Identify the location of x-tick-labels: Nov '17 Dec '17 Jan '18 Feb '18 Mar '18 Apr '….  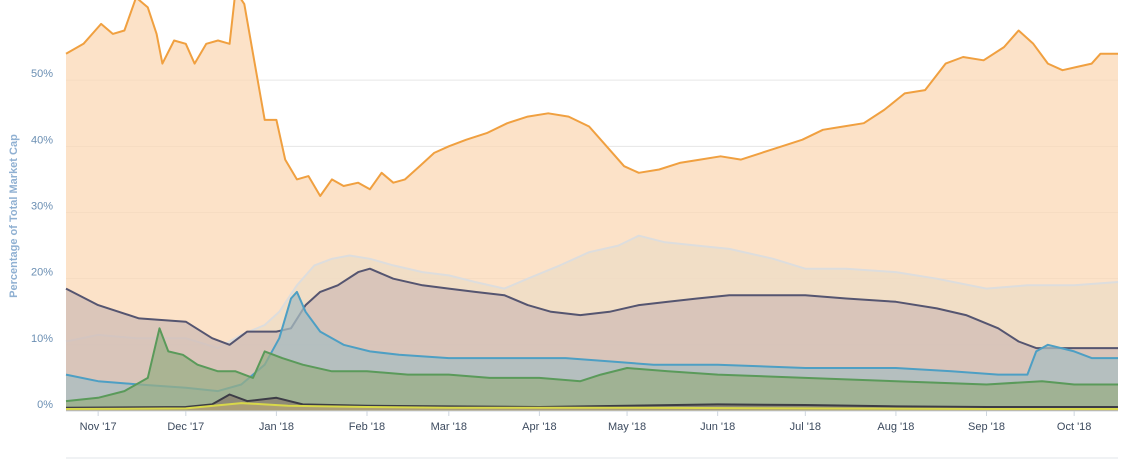
(586, 422).